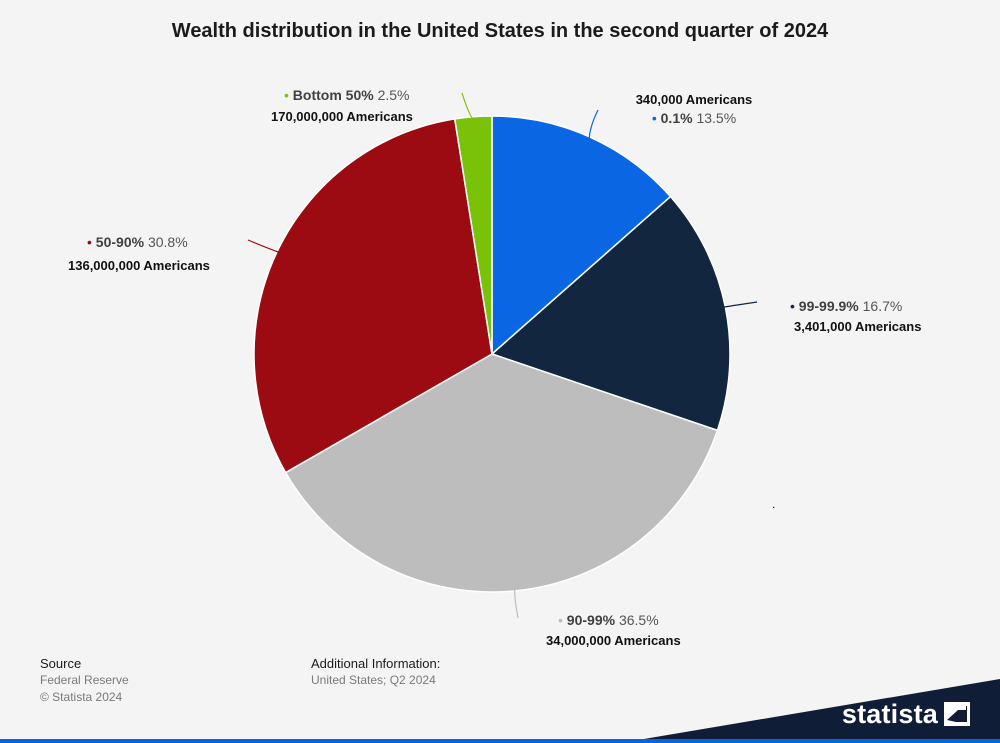 The height and width of the screenshot is (743, 1000). What do you see at coordinates (137, 242) in the screenshot?
I see `data-label-name: • 50-90% 30.8%` at bounding box center [137, 242].